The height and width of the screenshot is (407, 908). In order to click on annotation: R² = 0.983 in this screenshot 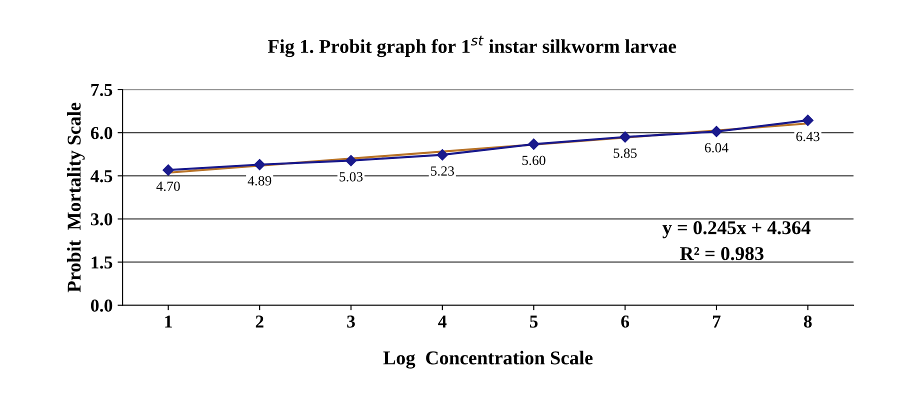, I will do `click(722, 253)`.